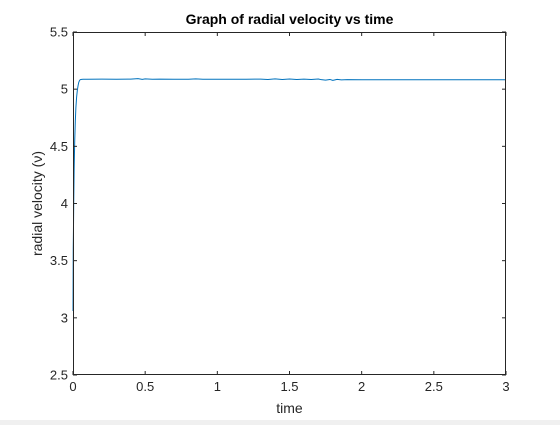 The image size is (560, 425). Describe the element at coordinates (59, 146) in the screenshot. I see `y-tick-label: 4.5` at that location.